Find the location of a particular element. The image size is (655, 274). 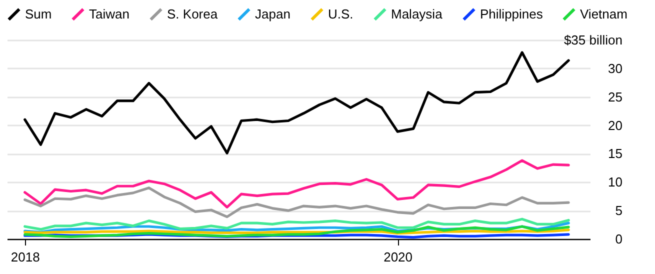

y-tick-label: 5 is located at coordinates (618, 210).